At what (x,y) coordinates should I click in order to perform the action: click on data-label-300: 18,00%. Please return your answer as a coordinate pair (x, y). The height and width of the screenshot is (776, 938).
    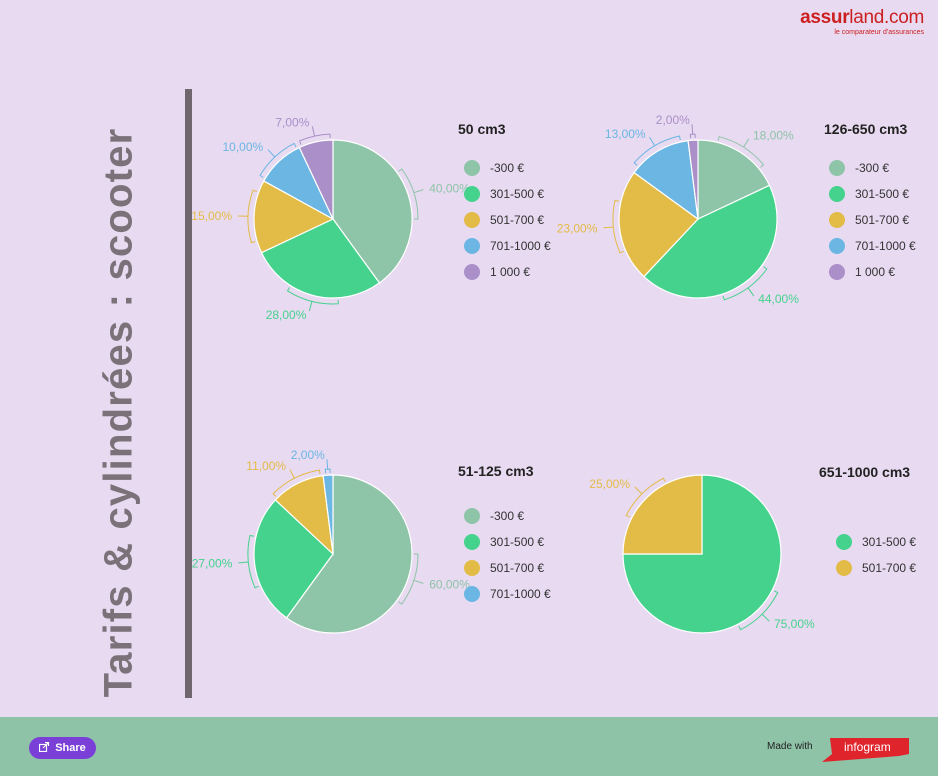
    Looking at the image, I should click on (773, 135).